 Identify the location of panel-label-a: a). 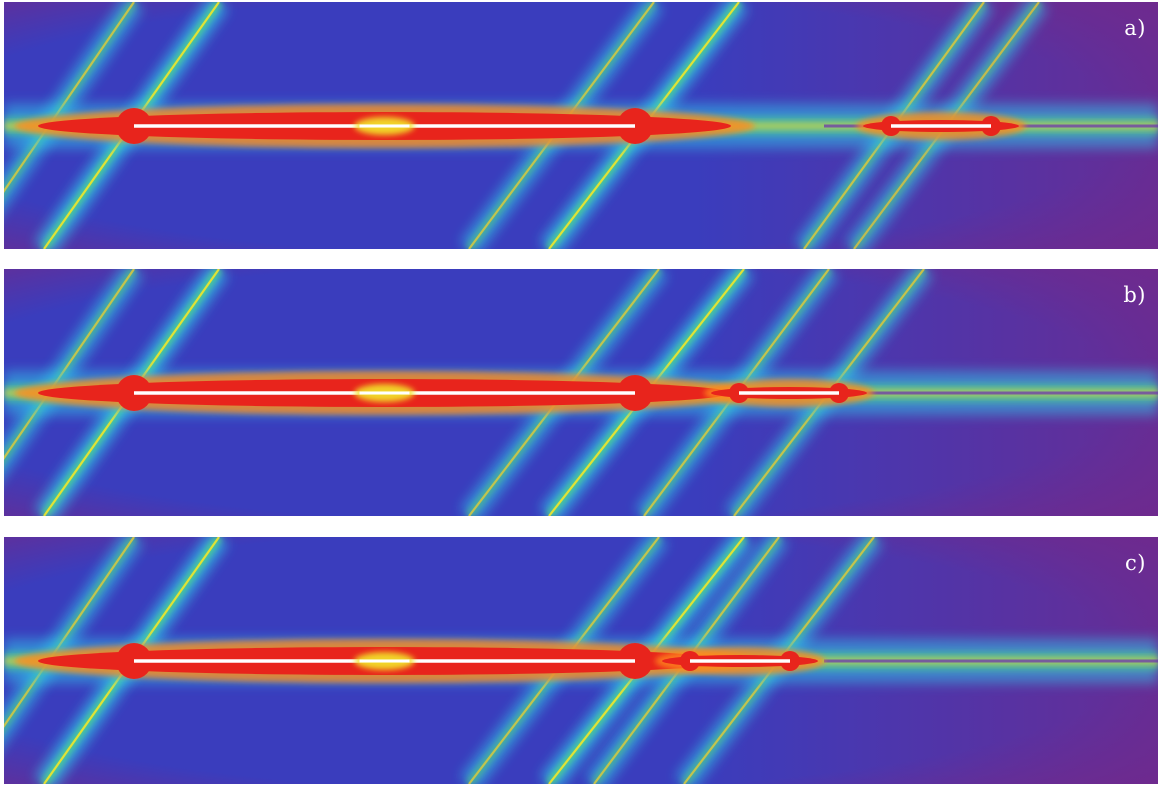
(1135, 28).